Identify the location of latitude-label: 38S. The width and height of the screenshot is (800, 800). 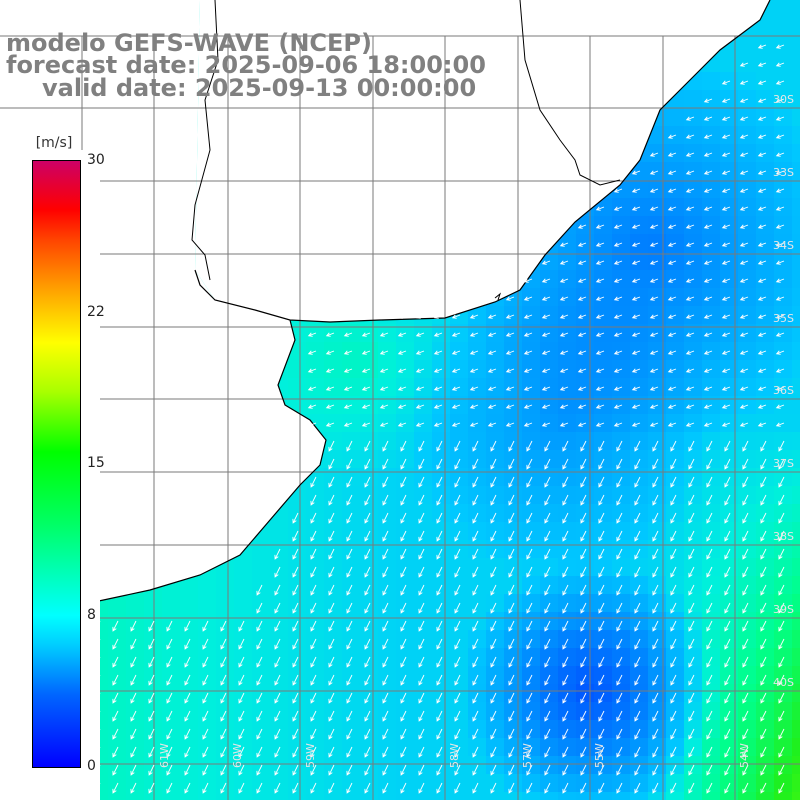
(783, 536).